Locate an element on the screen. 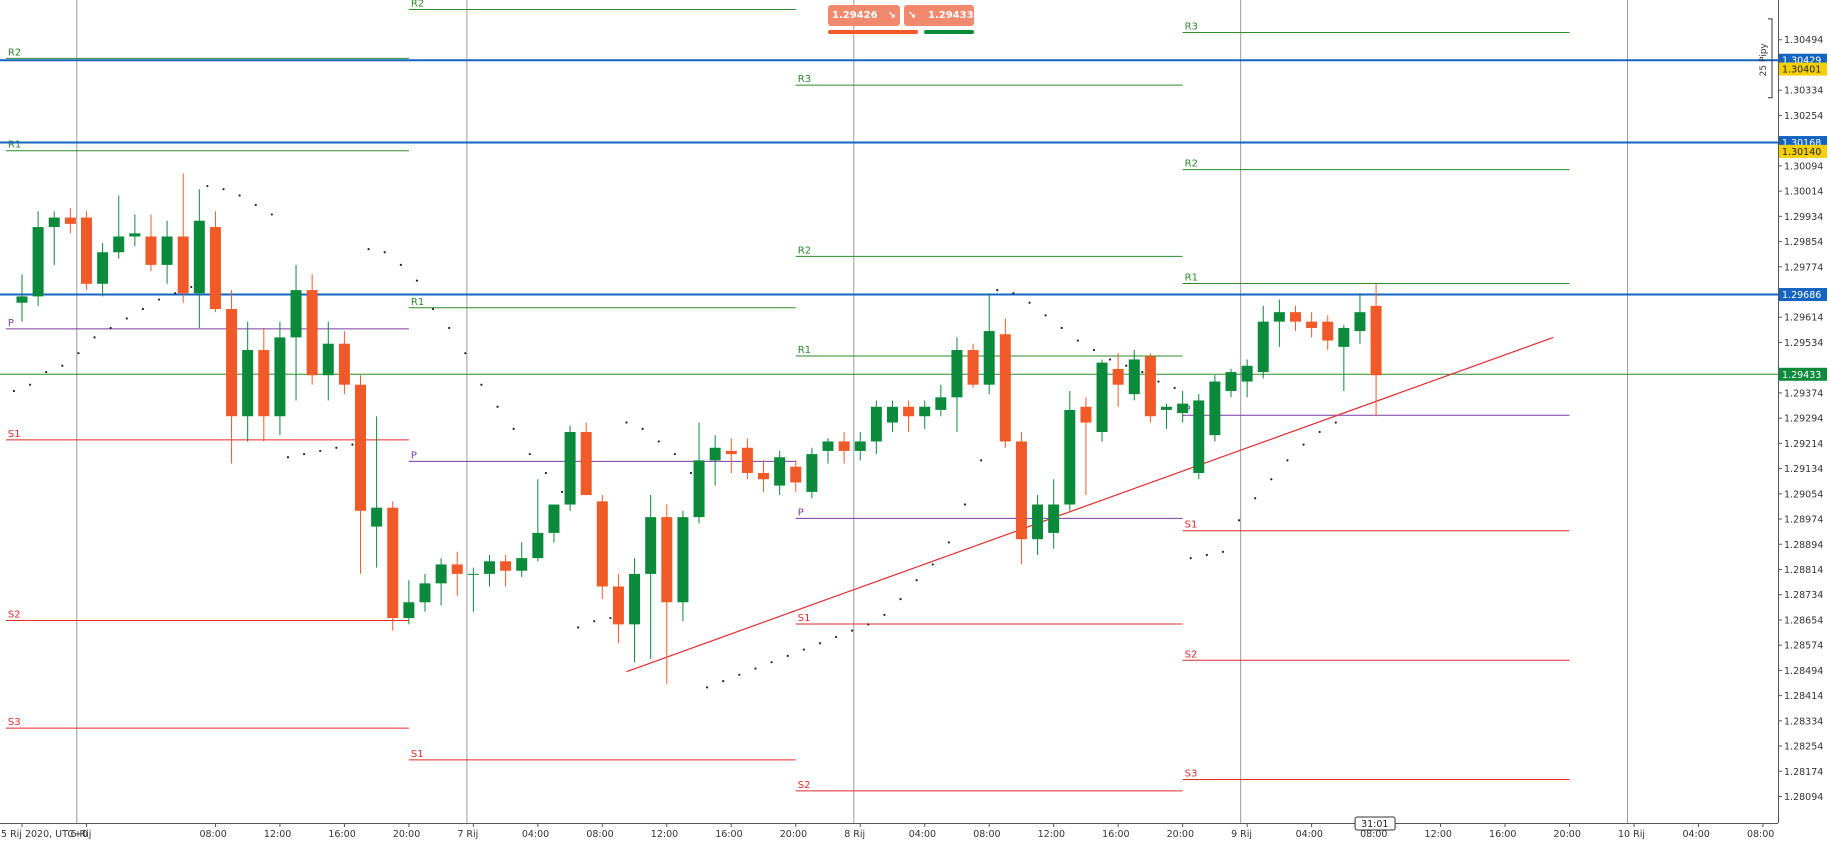  level-price-tag: 1.29686 is located at coordinates (1803, 295).